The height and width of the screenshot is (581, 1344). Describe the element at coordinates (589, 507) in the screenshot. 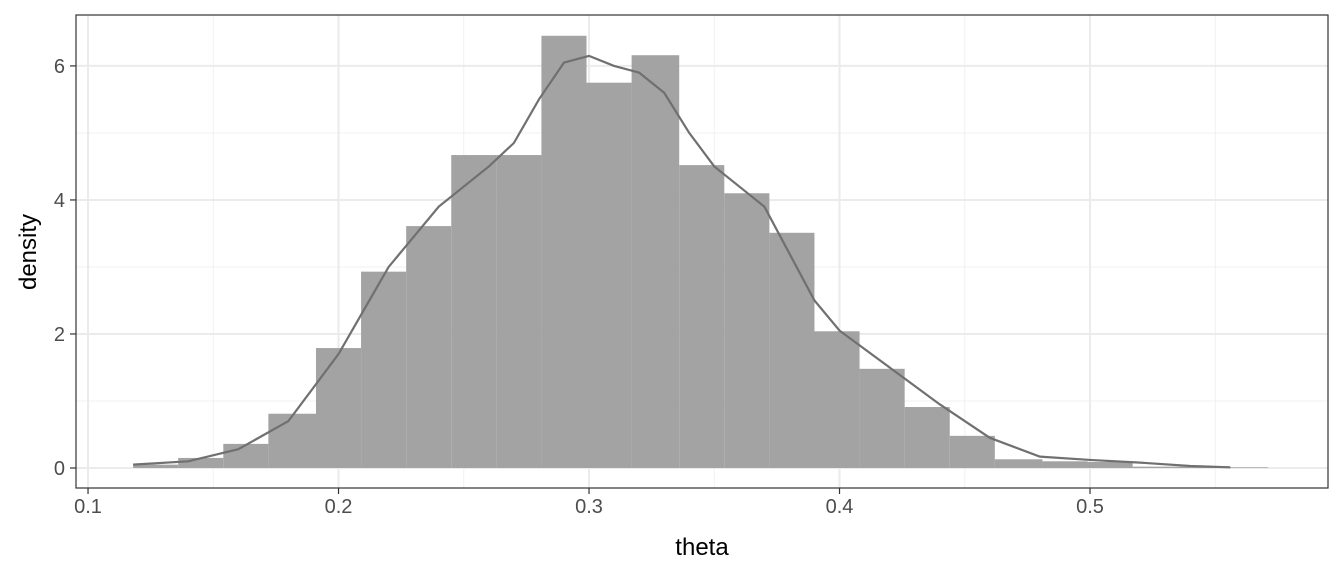

I see `x-tick-label: 0.3` at that location.